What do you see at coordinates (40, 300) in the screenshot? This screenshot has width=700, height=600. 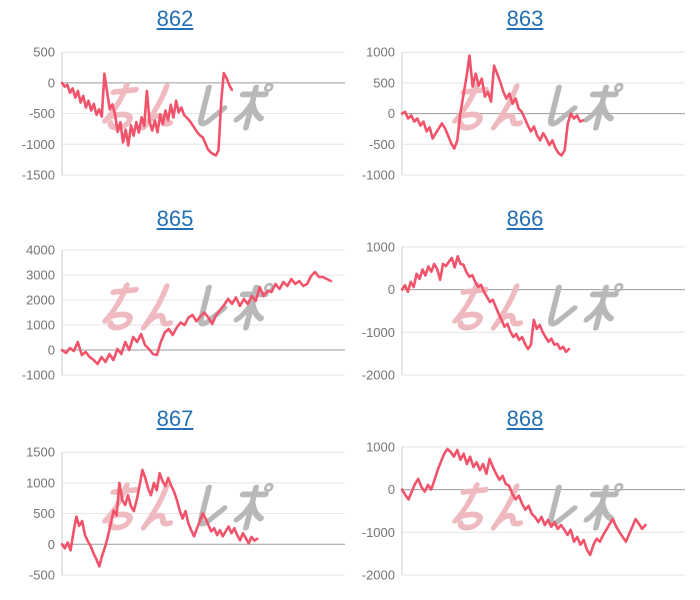 I see `y-axis-tick-label: 2000` at bounding box center [40, 300].